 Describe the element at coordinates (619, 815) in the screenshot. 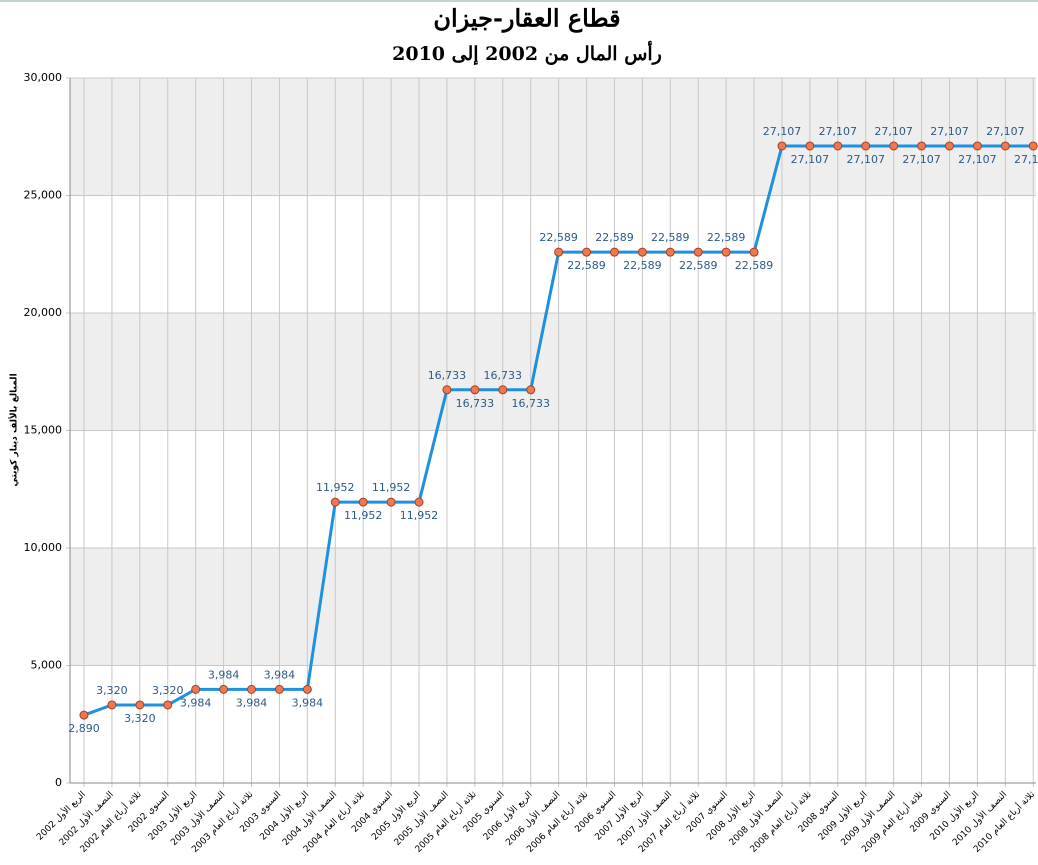

I see `x-tick-label: الربع الأول 2007` at that location.